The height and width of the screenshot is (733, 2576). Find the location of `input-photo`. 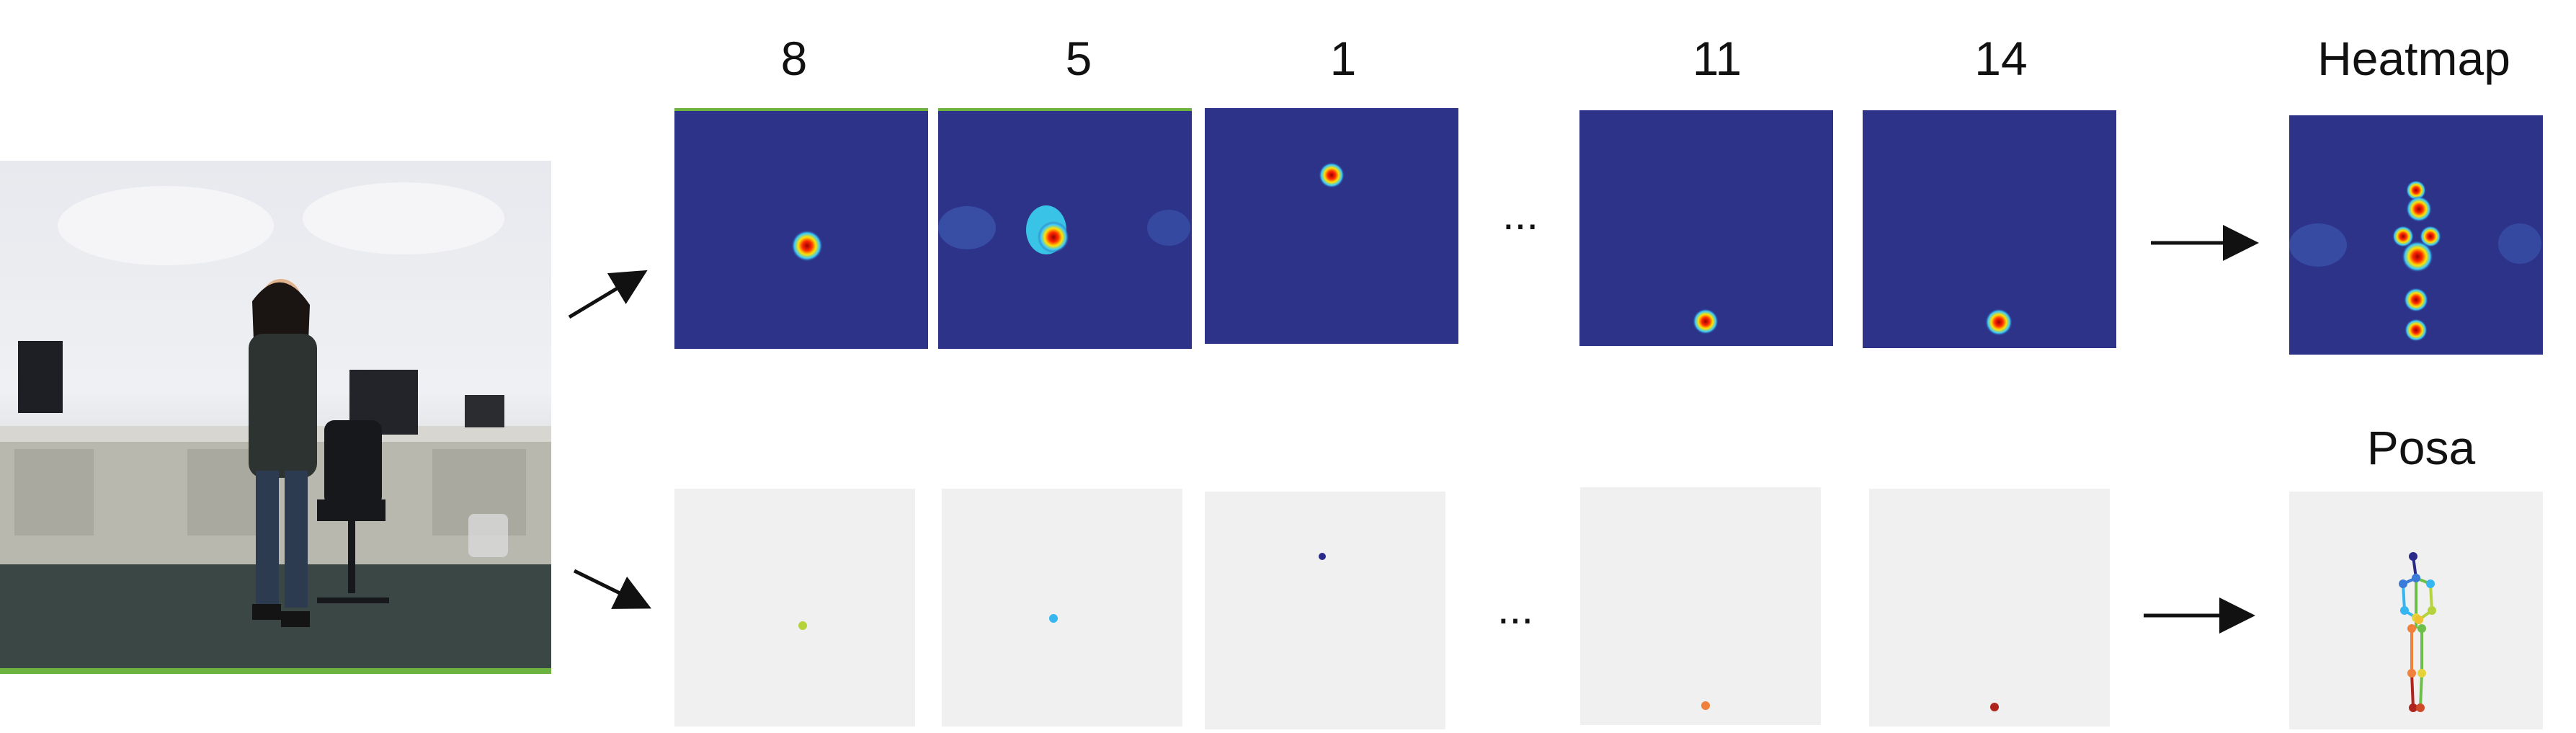

input-photo is located at coordinates (275, 417).